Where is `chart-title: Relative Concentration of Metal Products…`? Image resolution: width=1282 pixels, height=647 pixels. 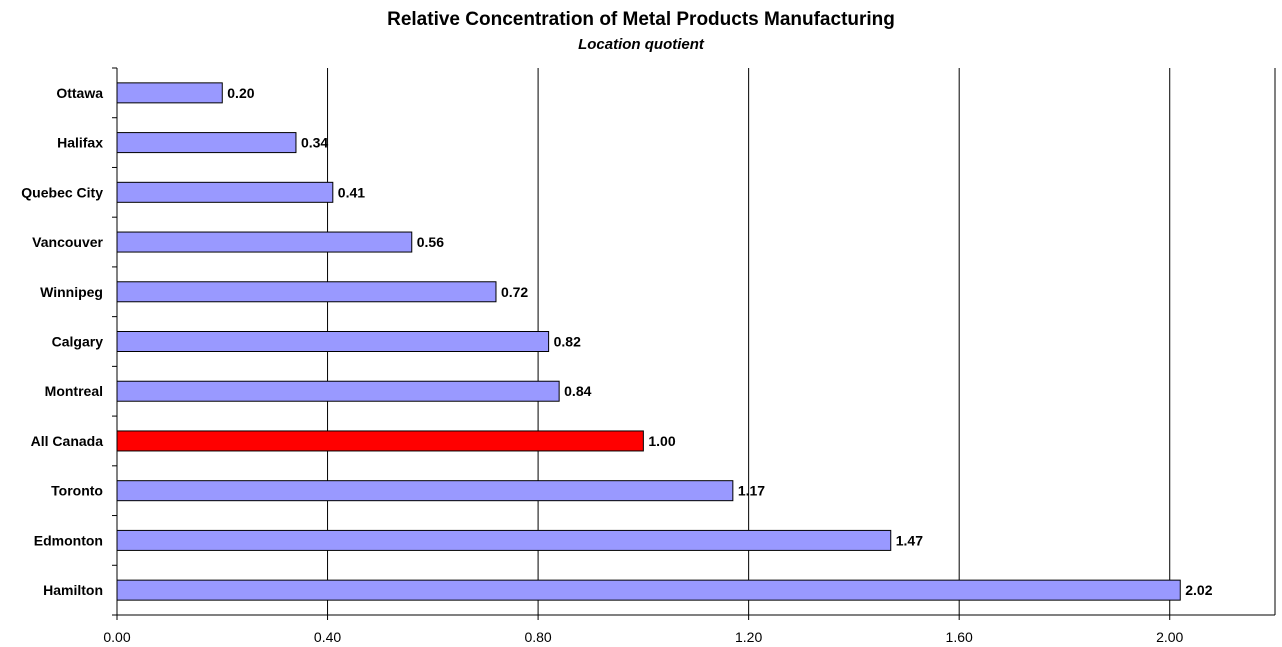 chart-title: Relative Concentration of Metal Products… is located at coordinates (641, 19).